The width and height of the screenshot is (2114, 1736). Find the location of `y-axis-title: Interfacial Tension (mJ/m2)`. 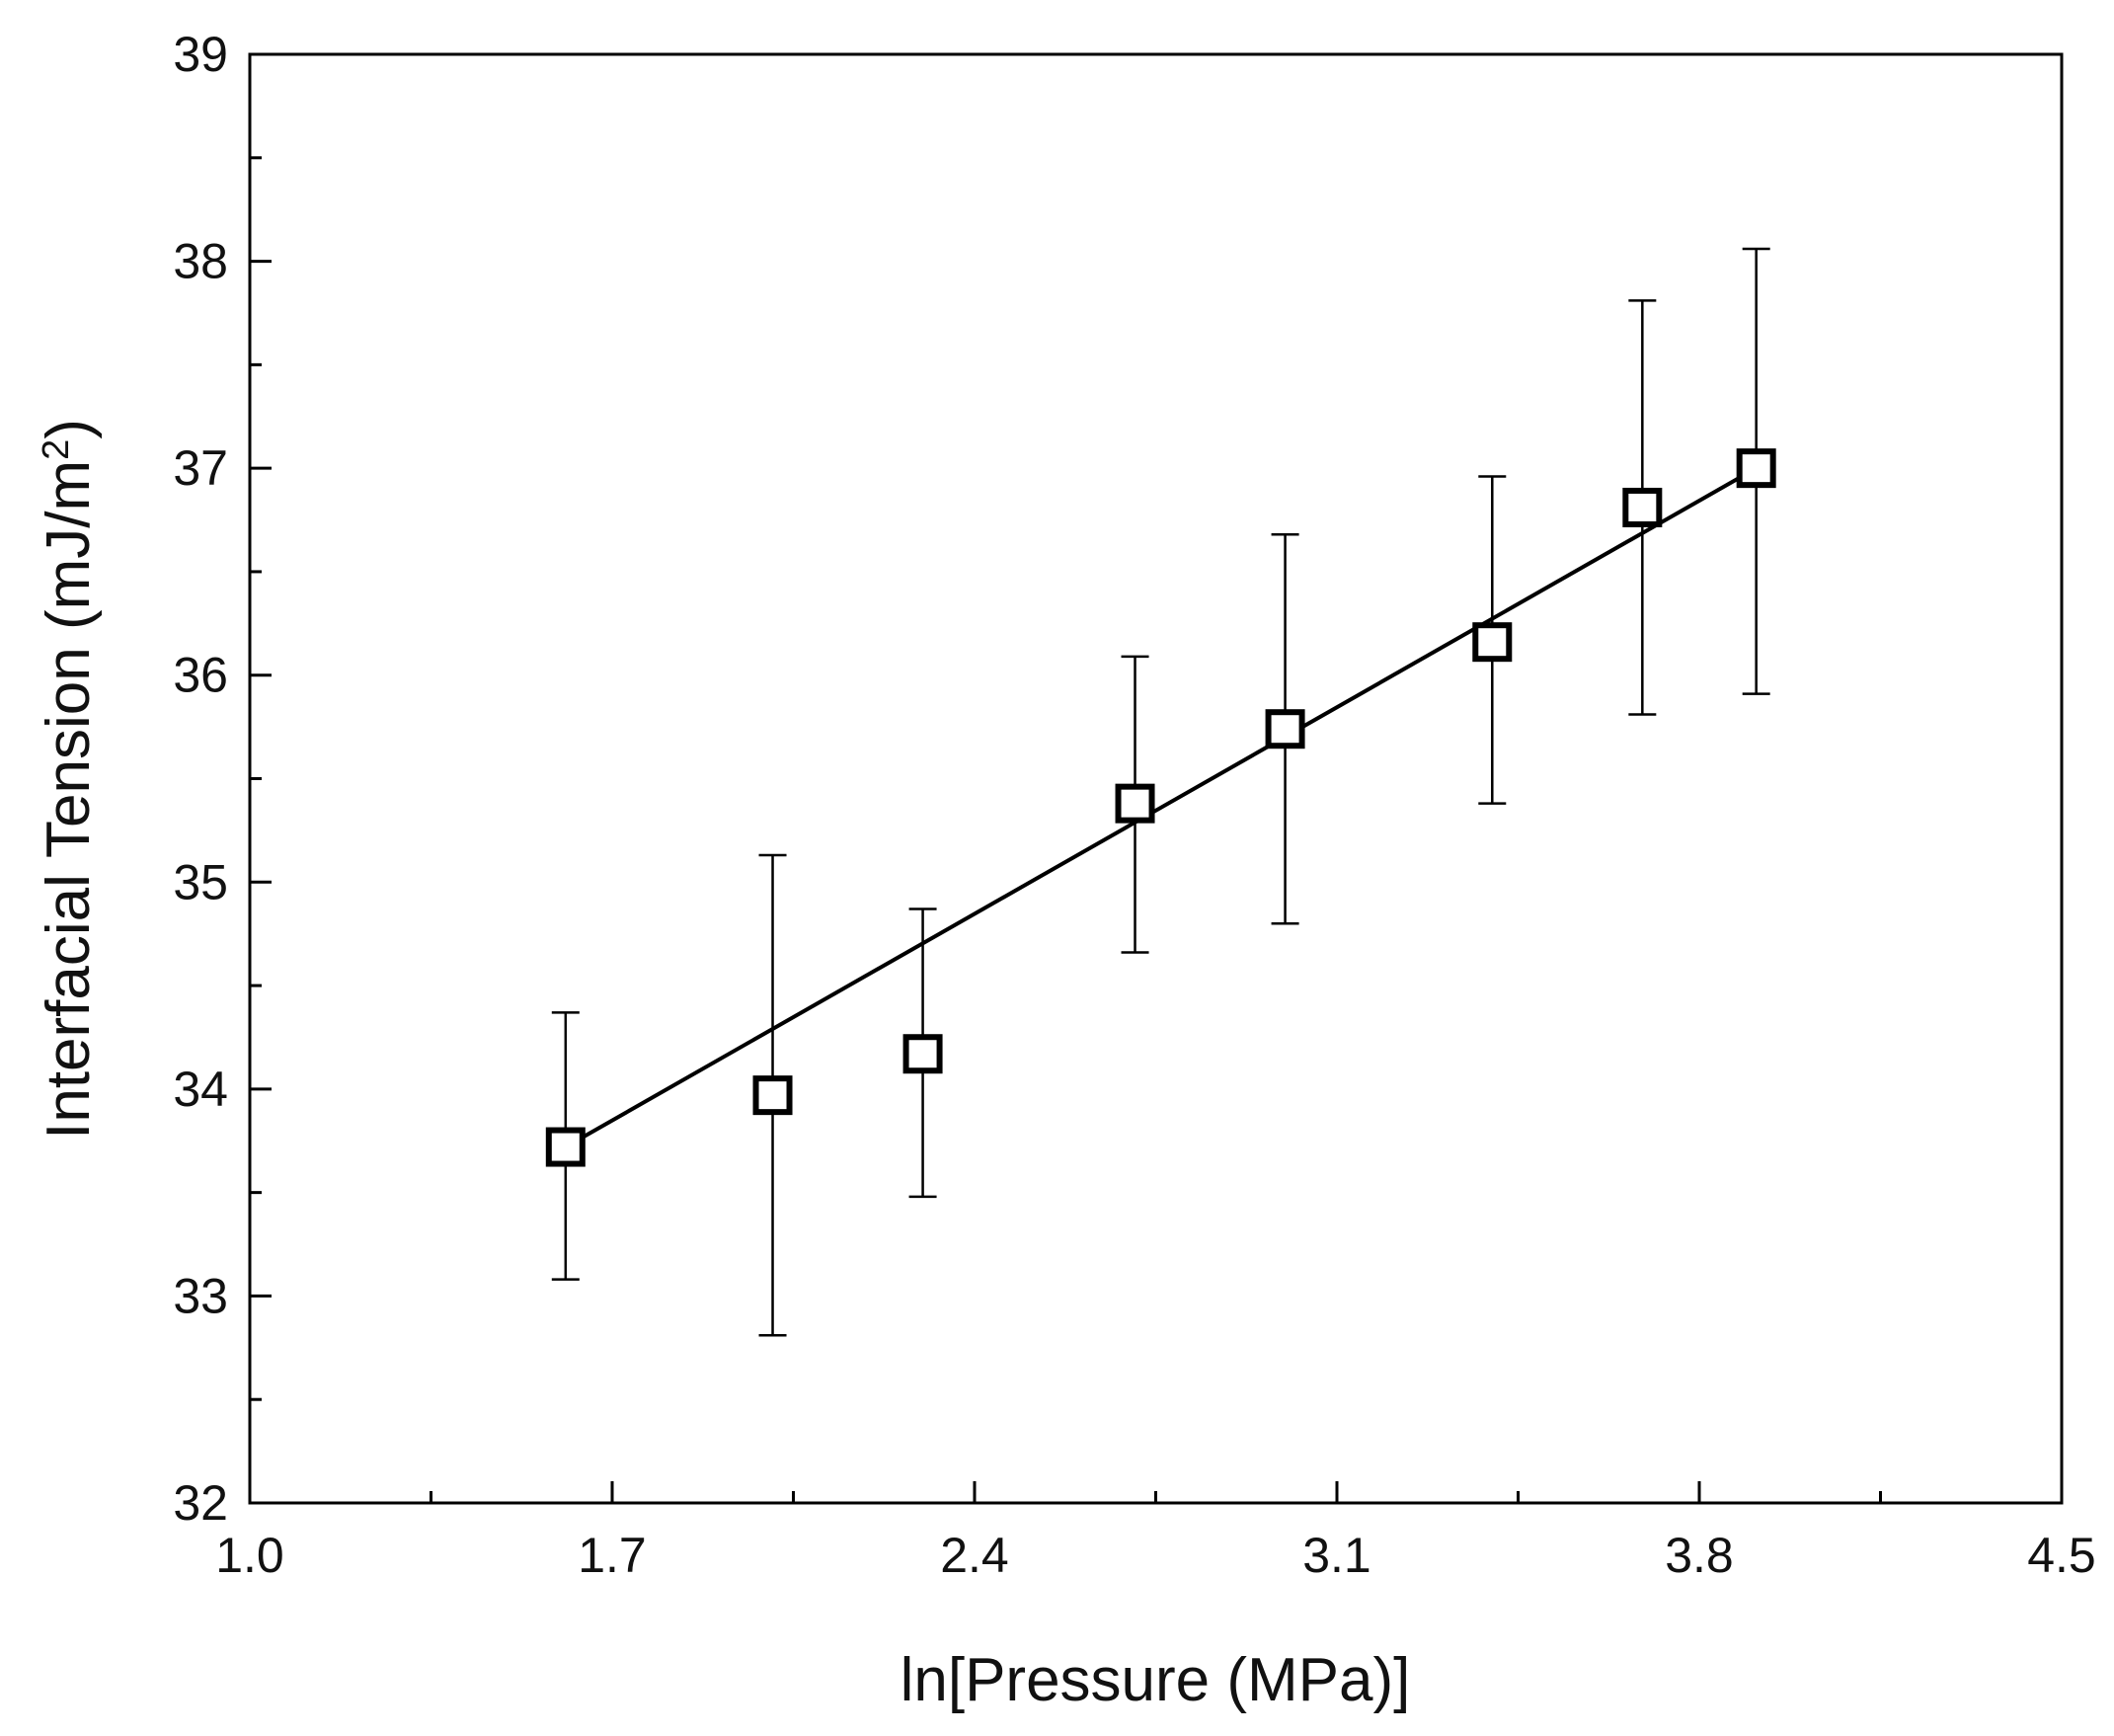

y-axis-title: Interfacial Tension (mJ/m2) is located at coordinates (69, 779).